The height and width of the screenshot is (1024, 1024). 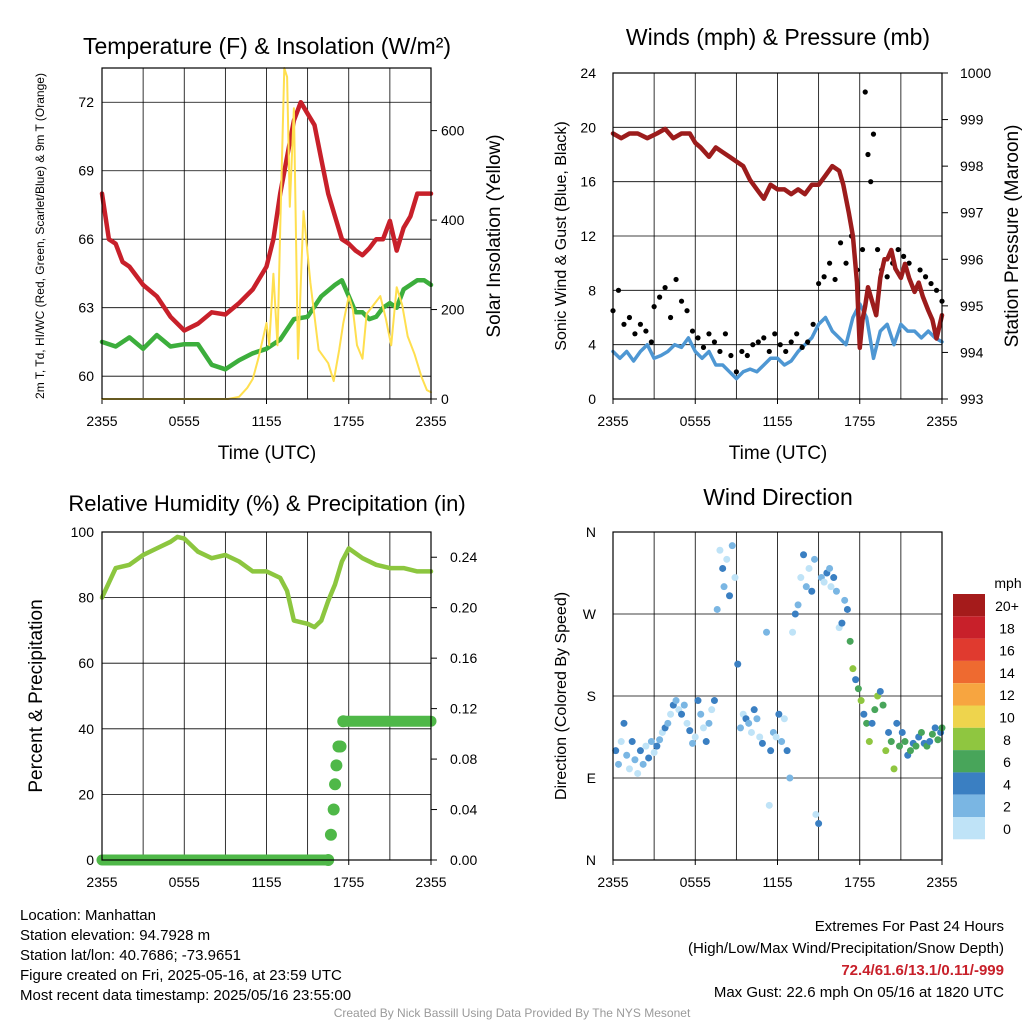 I want to click on y2-tick-label: 1000, so click(x=975, y=73).